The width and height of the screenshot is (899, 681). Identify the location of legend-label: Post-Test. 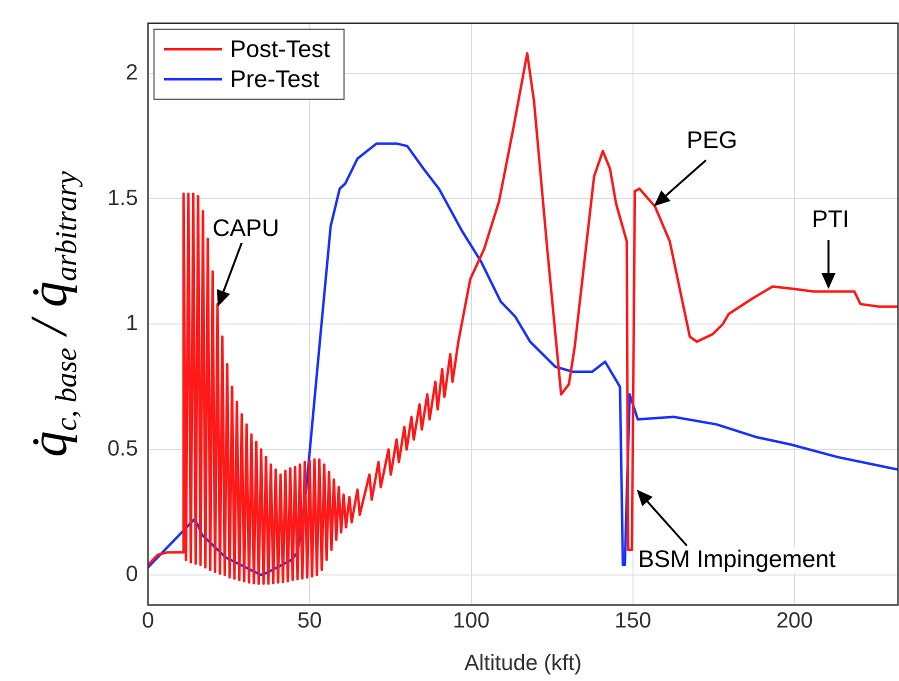
(280, 49).